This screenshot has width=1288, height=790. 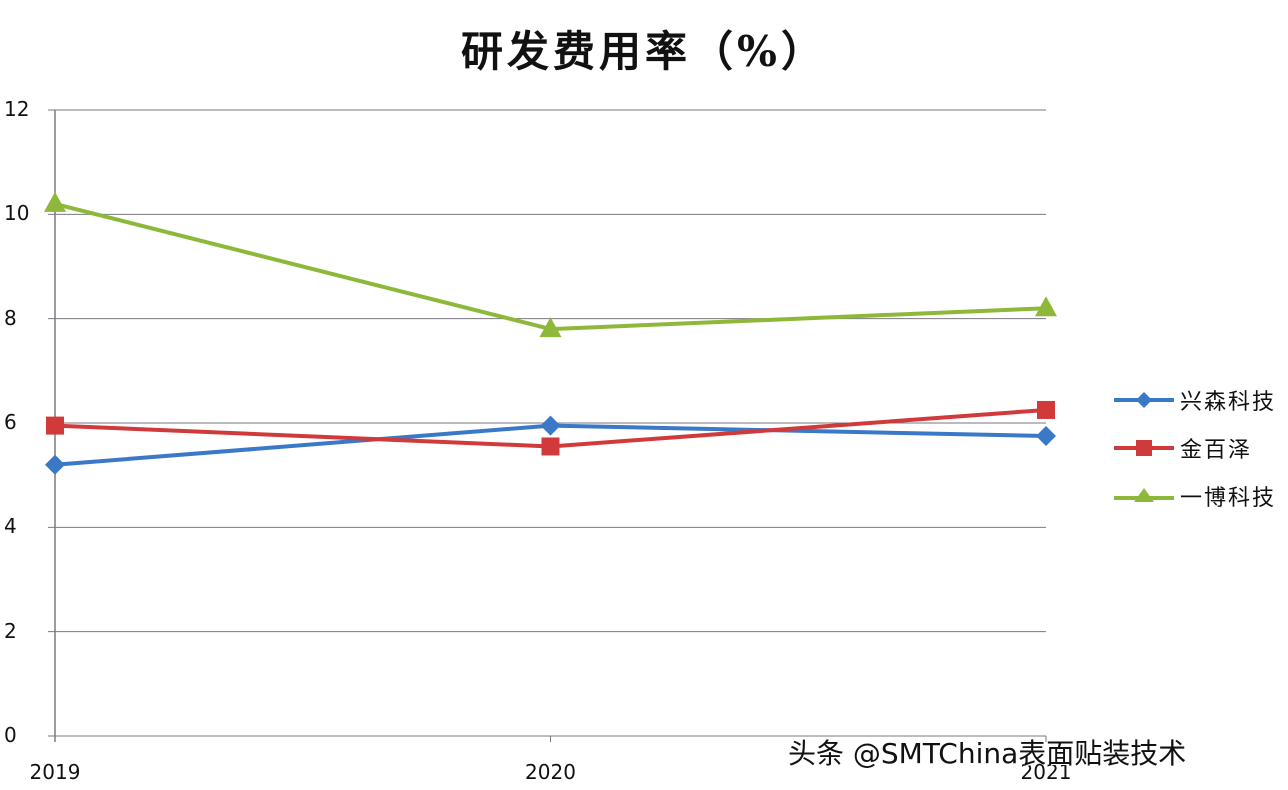 I want to click on x-tick-label: 2020, so click(x=550, y=772).